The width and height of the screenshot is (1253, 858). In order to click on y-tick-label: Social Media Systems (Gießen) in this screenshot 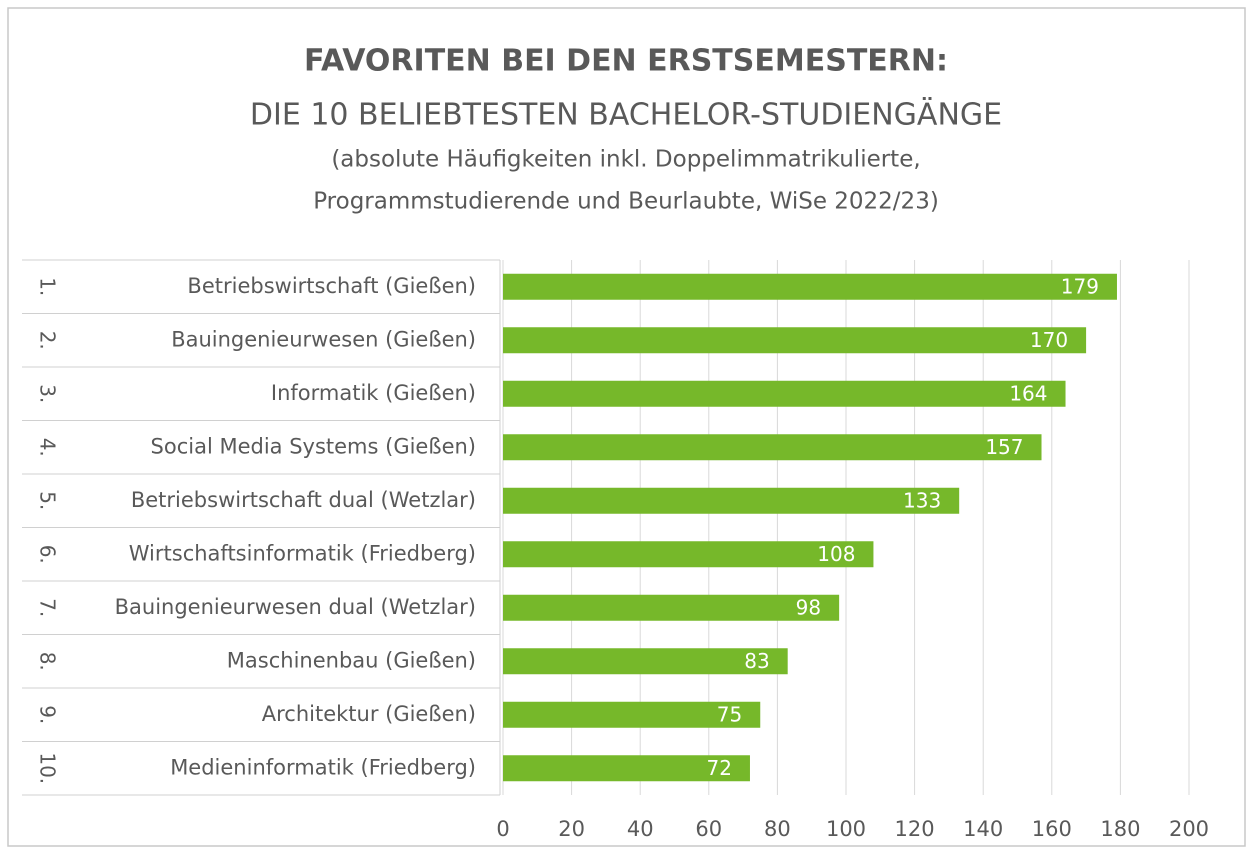, I will do `click(313, 446)`.